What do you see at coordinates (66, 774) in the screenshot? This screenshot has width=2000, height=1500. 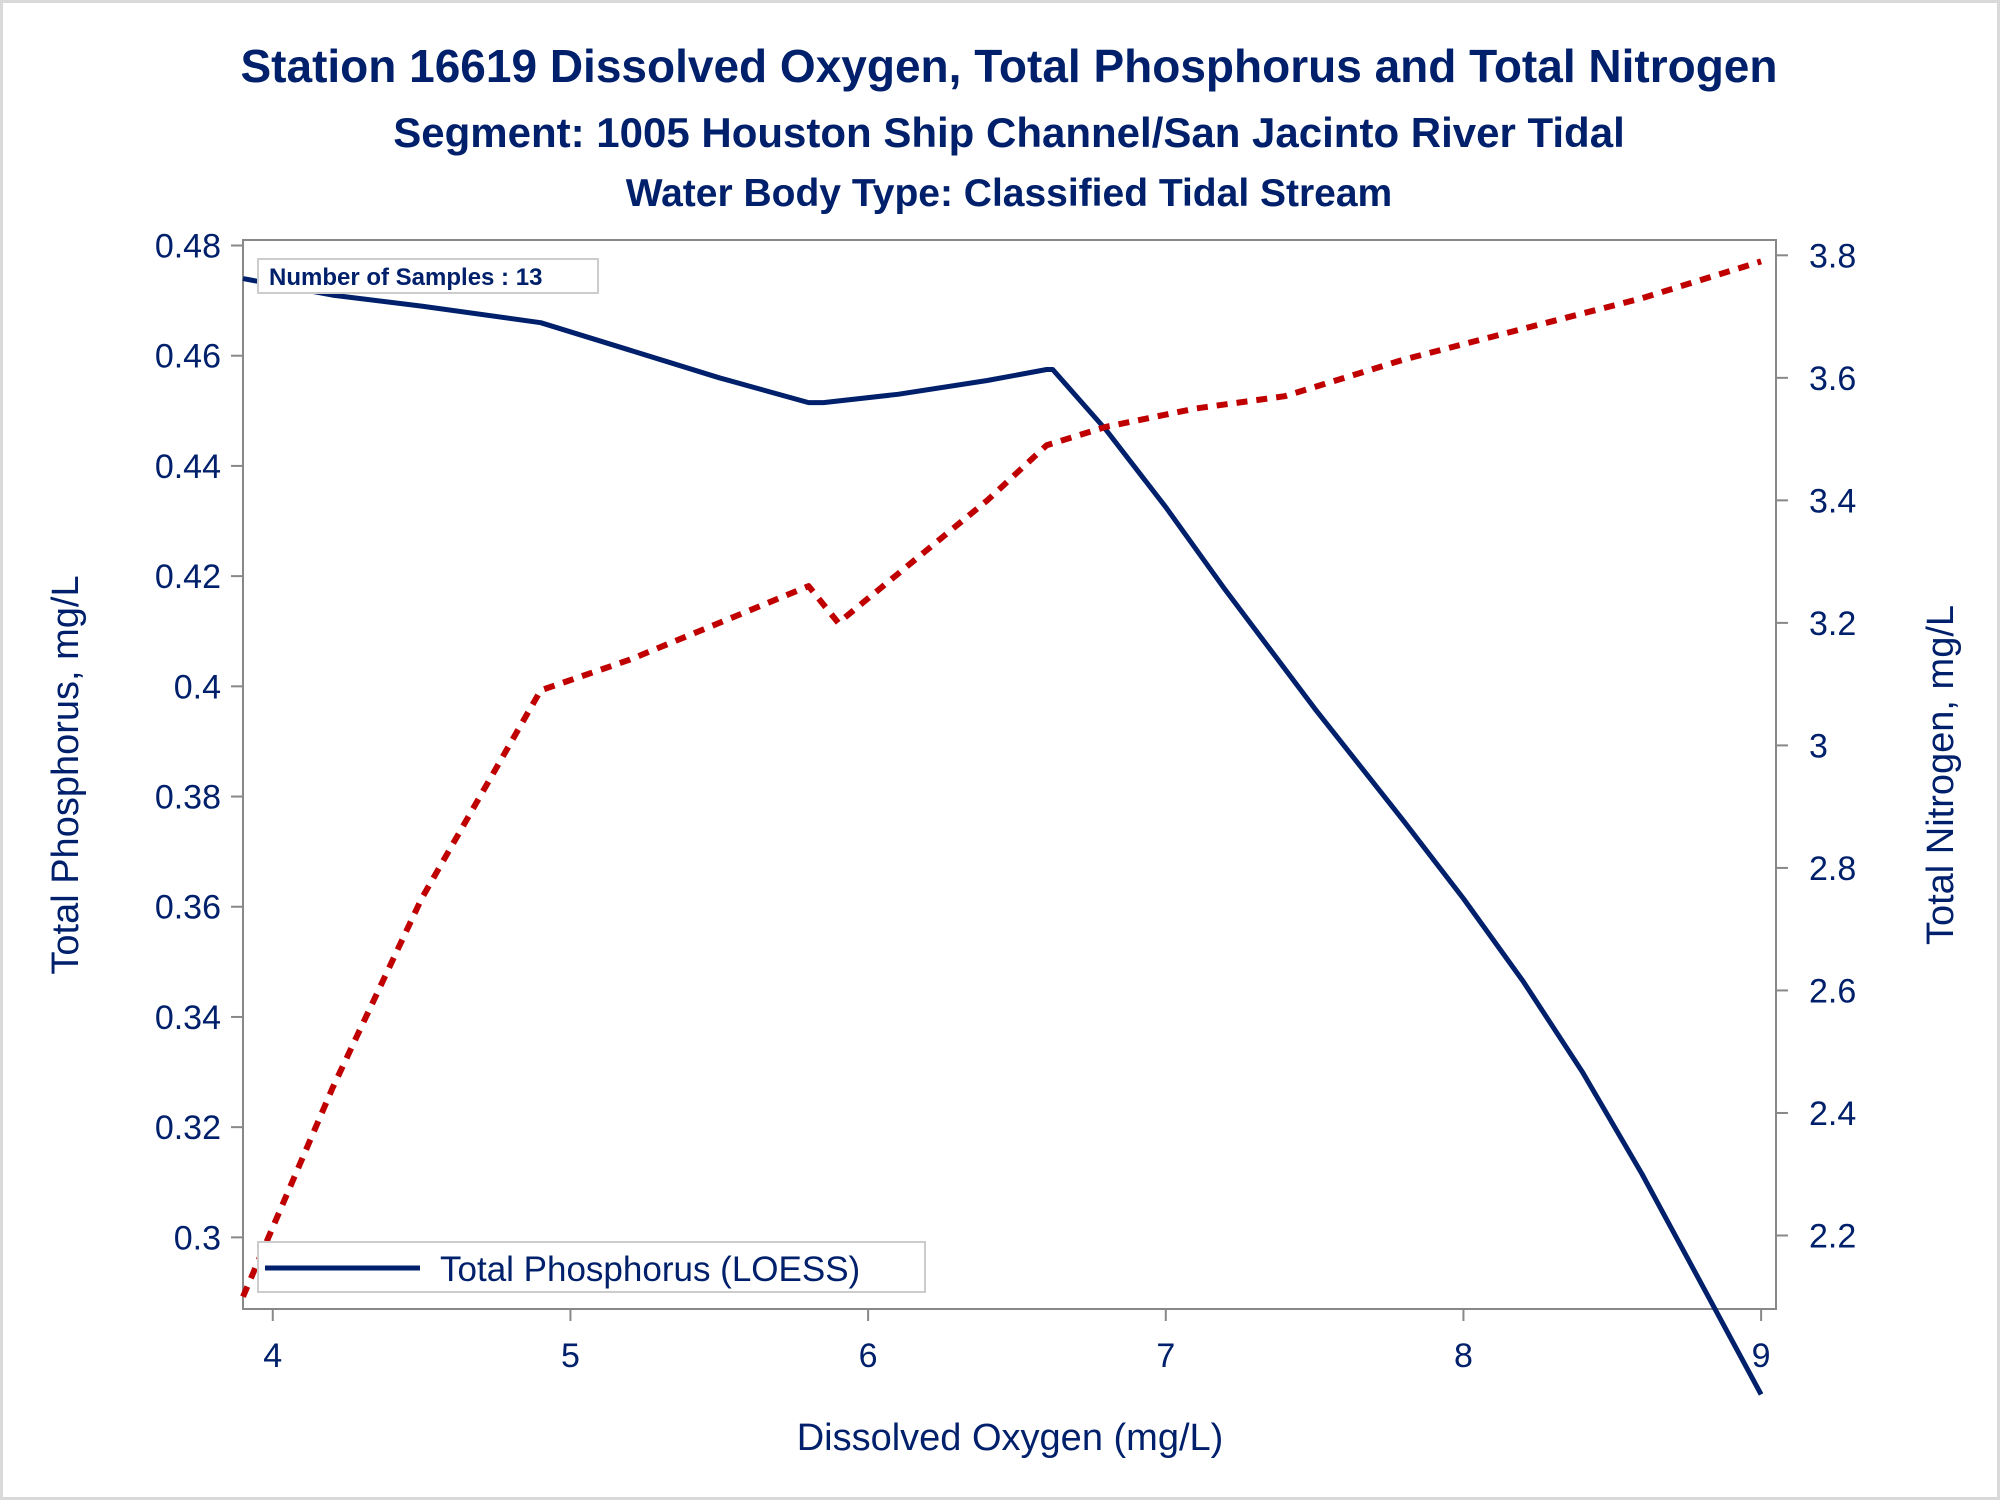 I see `y-axis-label: Total Phosphorus, mg/L` at bounding box center [66, 774].